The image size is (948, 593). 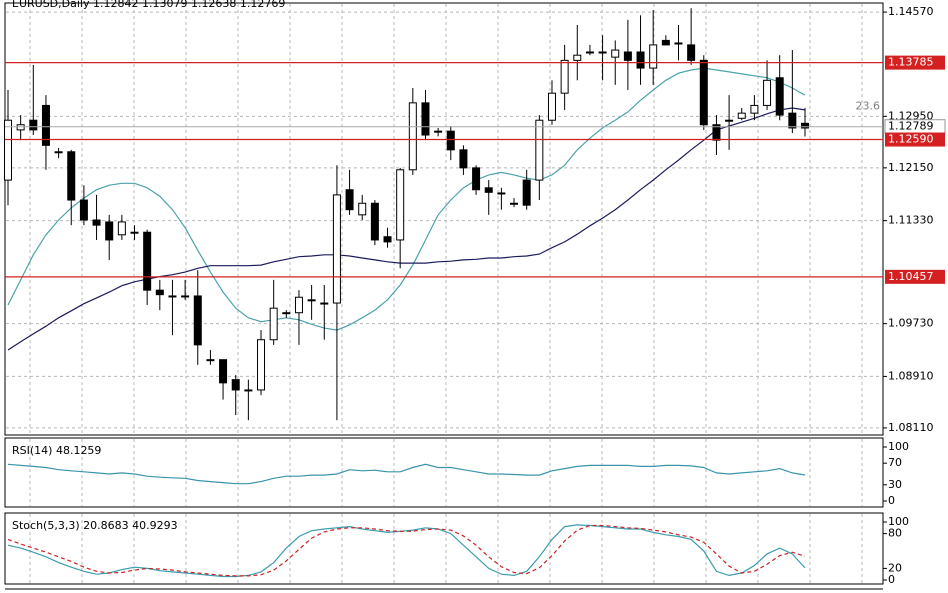 What do you see at coordinates (911, 139) in the screenshot?
I see `level-label: 1.12590` at bounding box center [911, 139].